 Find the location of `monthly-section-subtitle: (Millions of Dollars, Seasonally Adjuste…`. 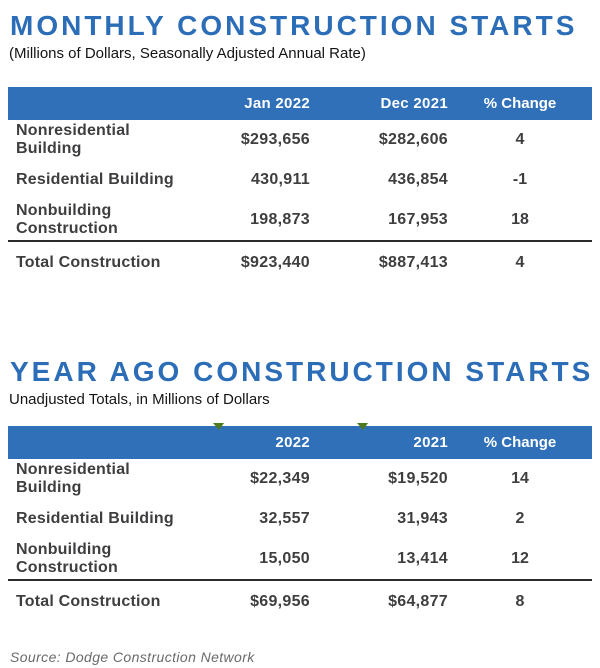

monthly-section-subtitle: (Millions of Dollars, Seasonally Adjuste… is located at coordinates (187, 53).